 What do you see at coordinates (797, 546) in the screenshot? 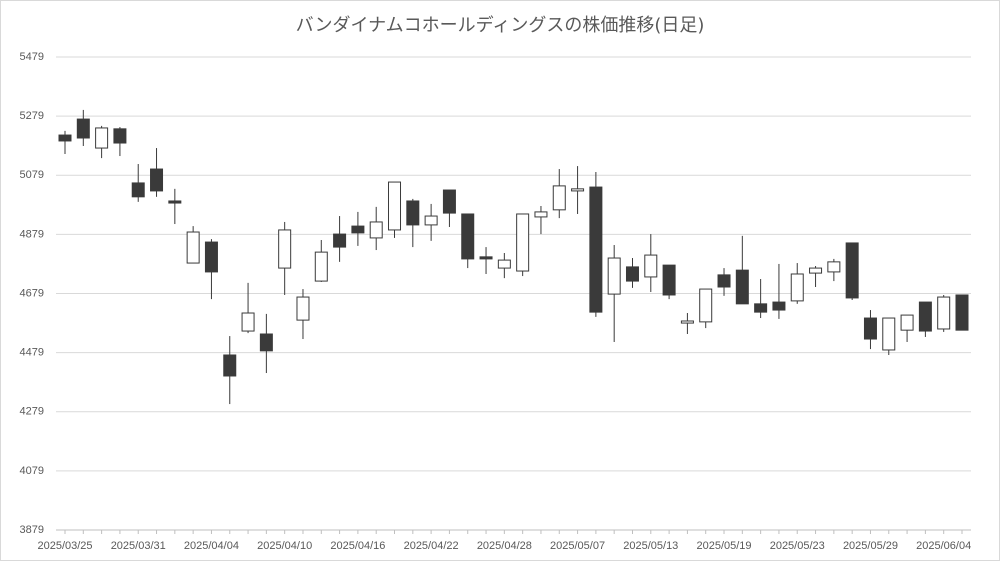
I see `x-tick-label: 2025/05/23` at bounding box center [797, 546].